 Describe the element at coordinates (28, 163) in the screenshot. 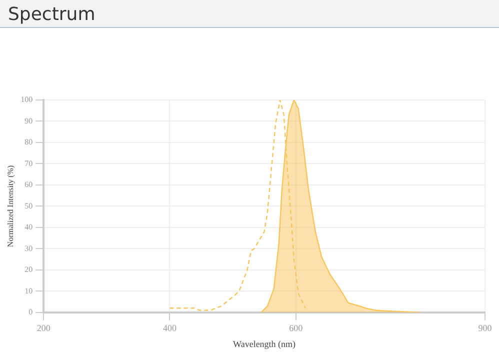

I see `y-tick-label: 70` at that location.